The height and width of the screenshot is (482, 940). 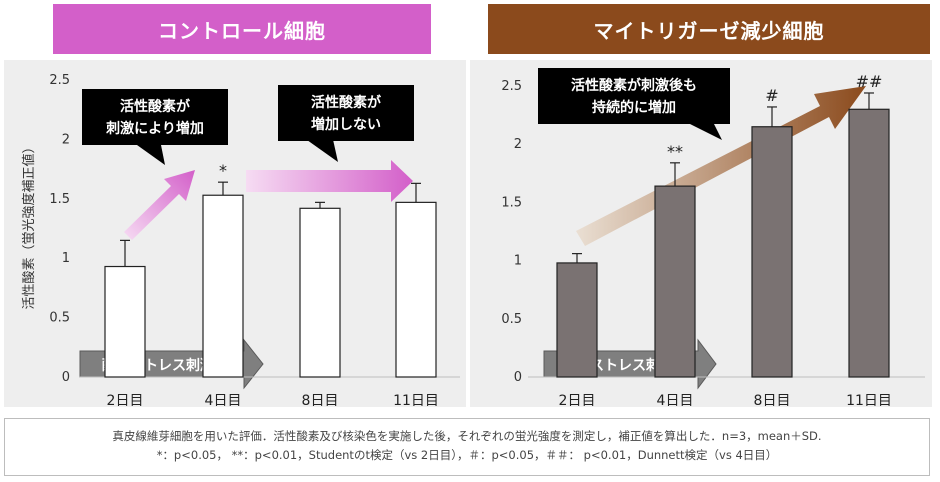 I want to click on callout-right-1-line2: 持続的に増加, so click(x=634, y=107).